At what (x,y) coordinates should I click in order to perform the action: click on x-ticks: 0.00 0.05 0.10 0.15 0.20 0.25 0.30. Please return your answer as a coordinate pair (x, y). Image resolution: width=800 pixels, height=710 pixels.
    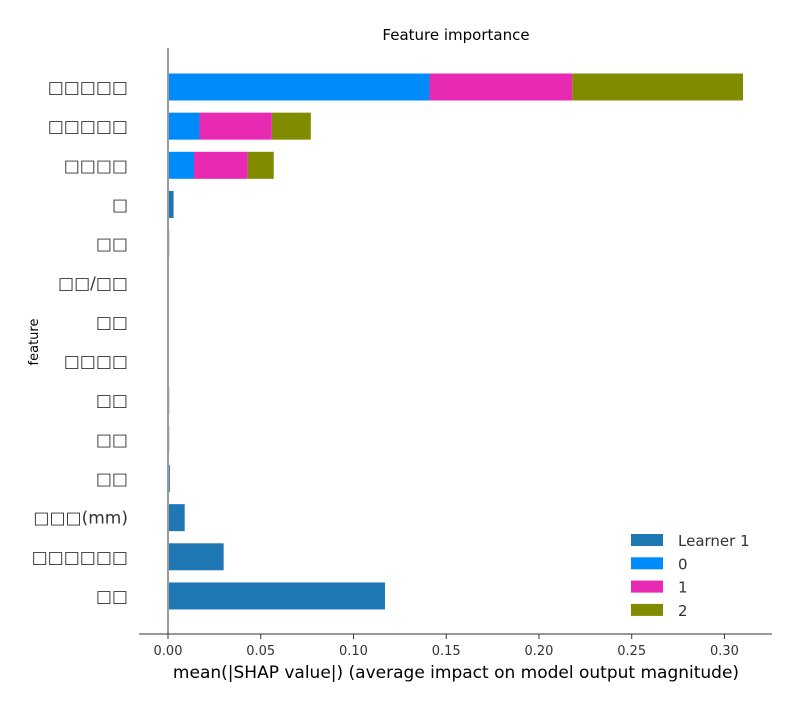
    Looking at the image, I should click on (446, 646).